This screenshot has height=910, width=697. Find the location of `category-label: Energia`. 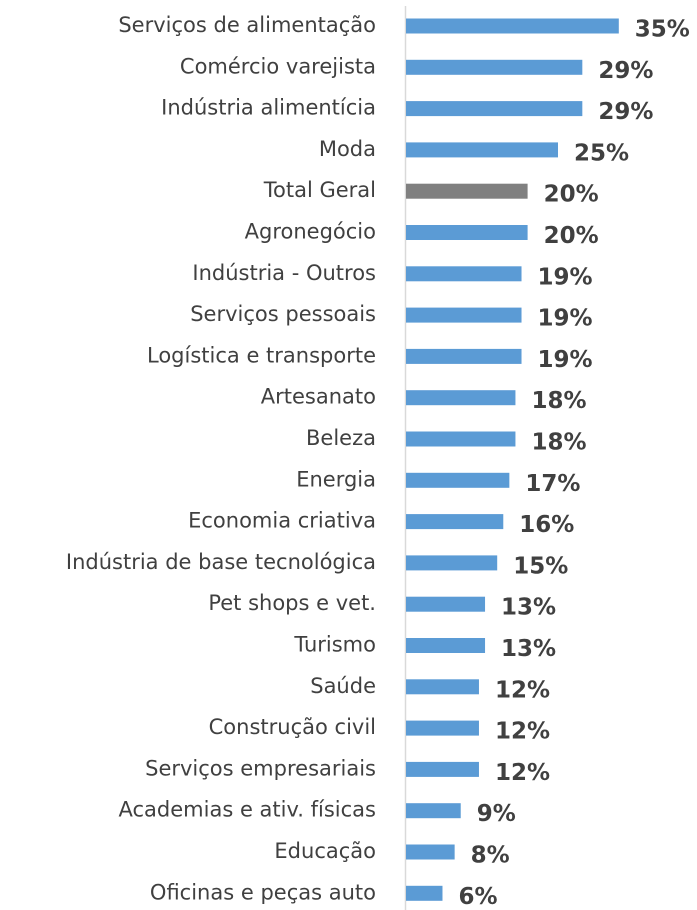

category-label: Energia is located at coordinates (336, 479).